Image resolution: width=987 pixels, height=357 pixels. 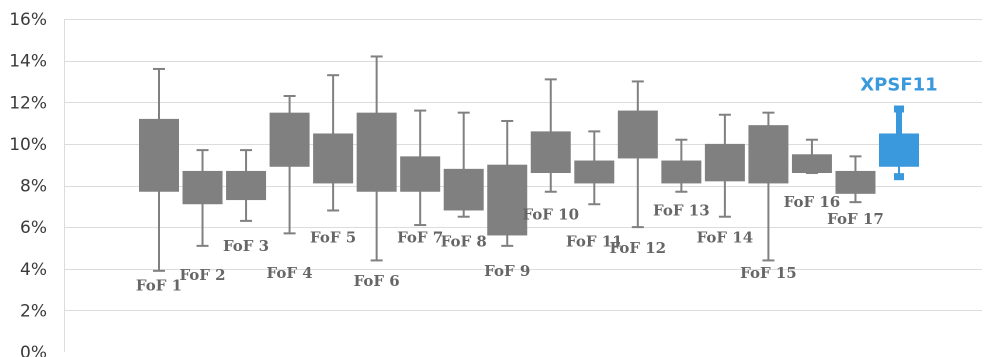 I want to click on y-tick-label: 10%, so click(x=28, y=145).